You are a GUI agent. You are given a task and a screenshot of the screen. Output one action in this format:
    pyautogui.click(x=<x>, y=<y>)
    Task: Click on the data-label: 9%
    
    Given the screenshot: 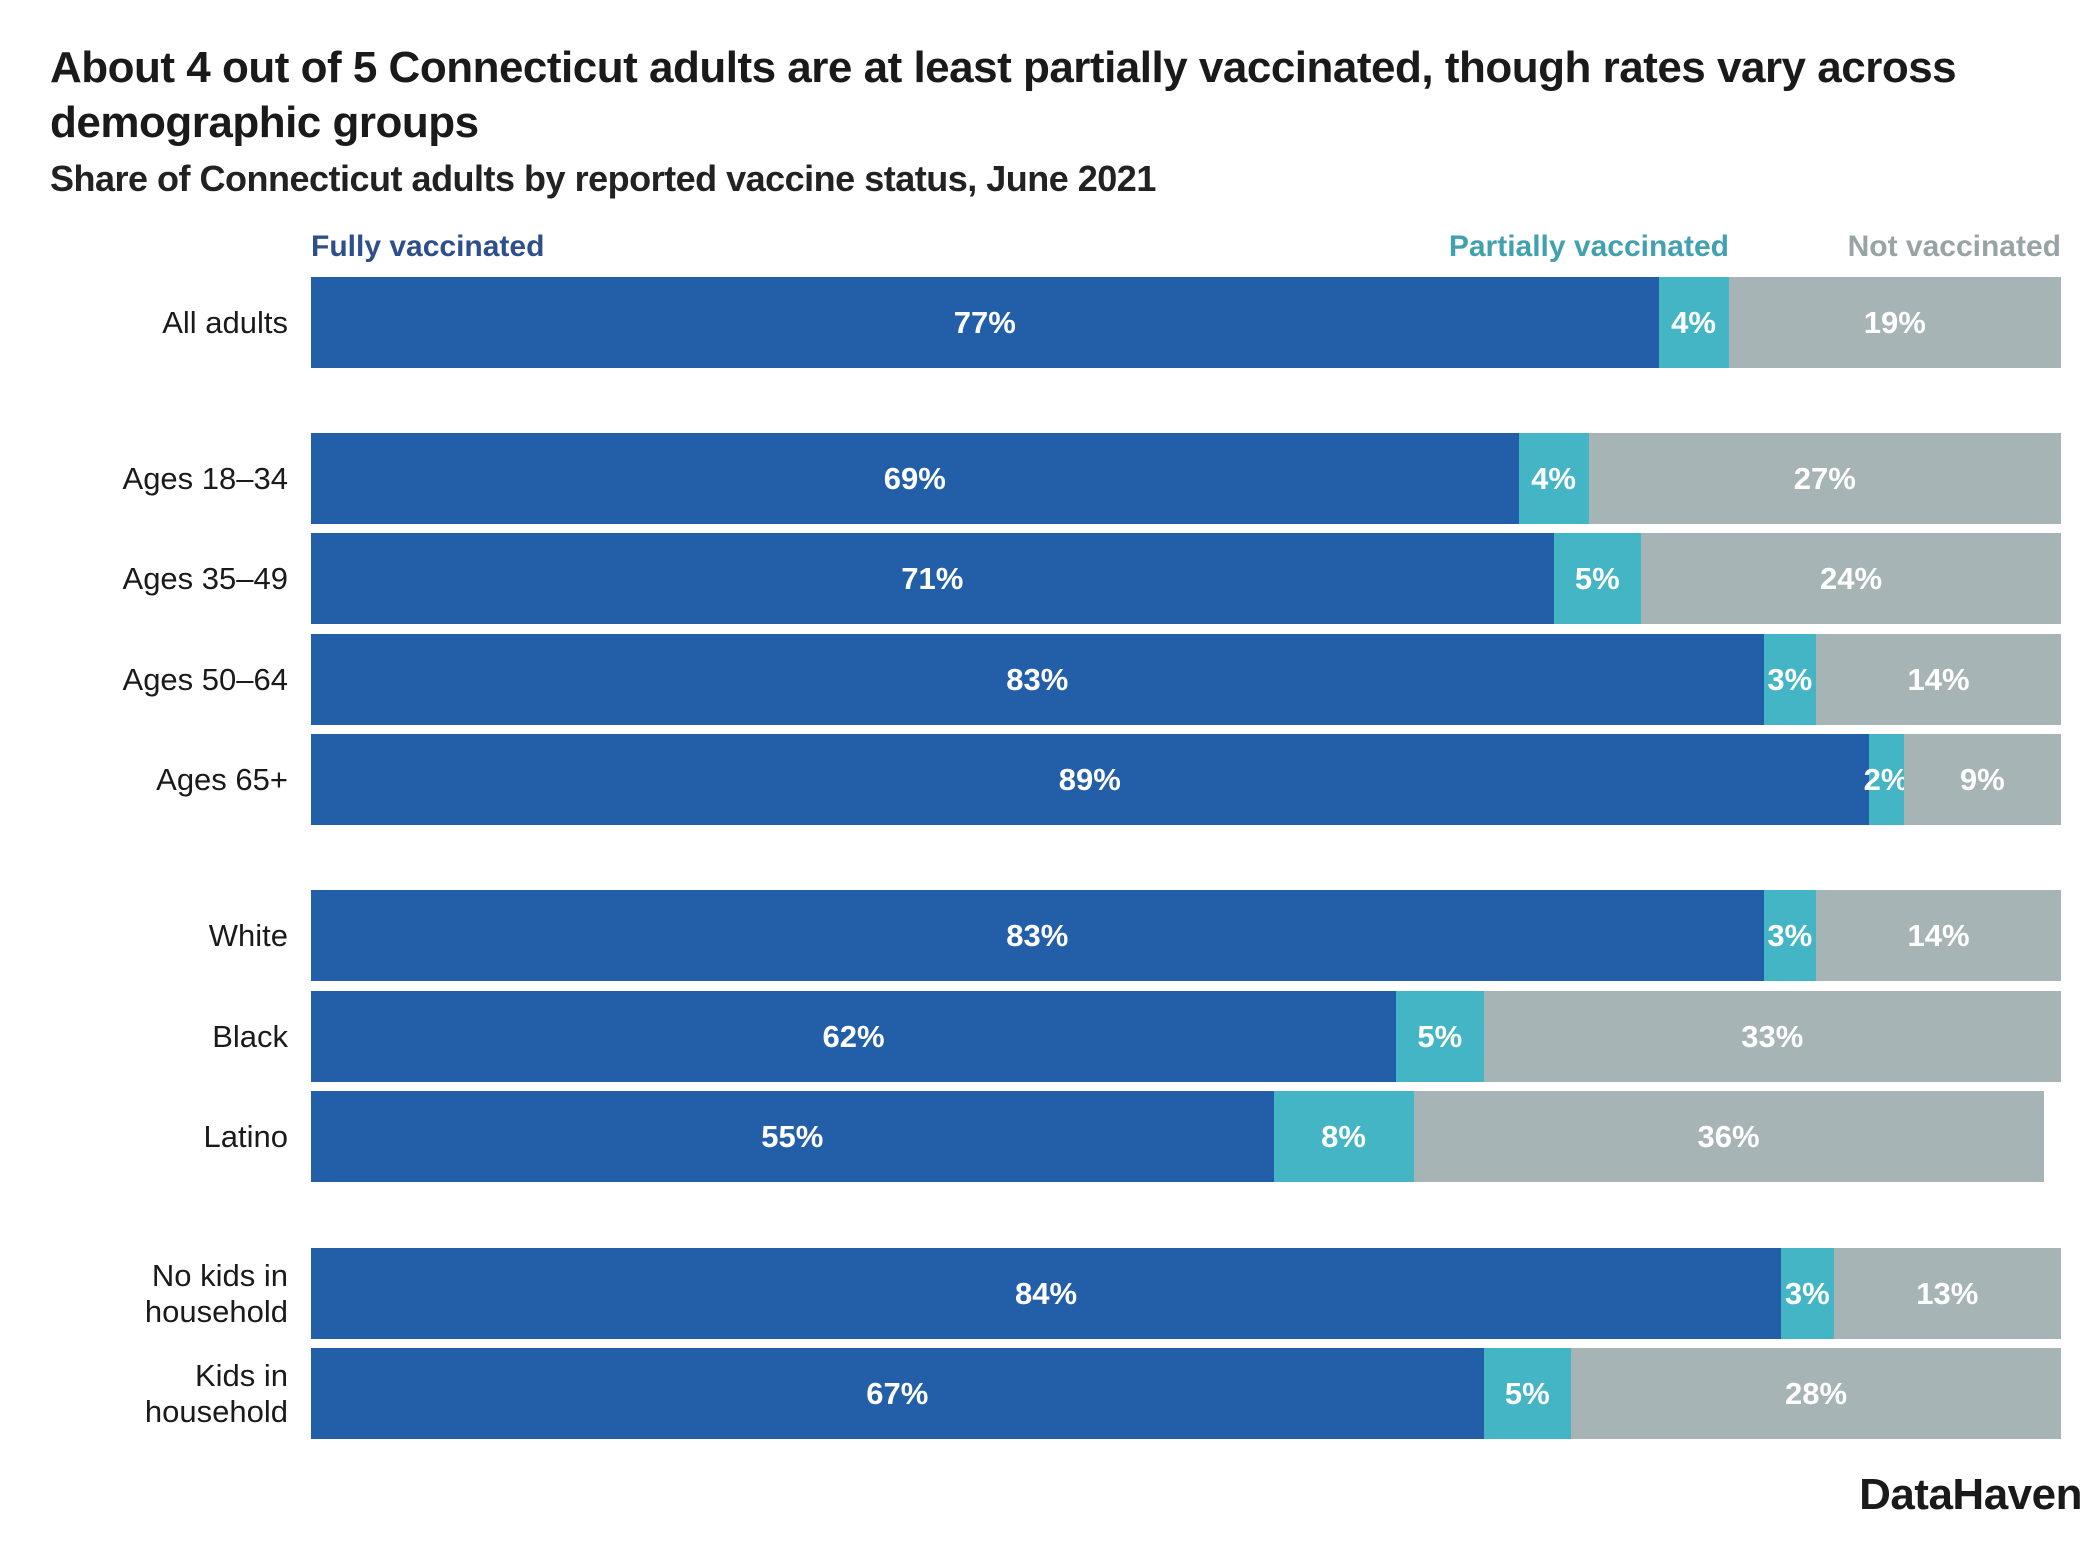 What is the action you would take?
    pyautogui.click(x=1982, y=779)
    